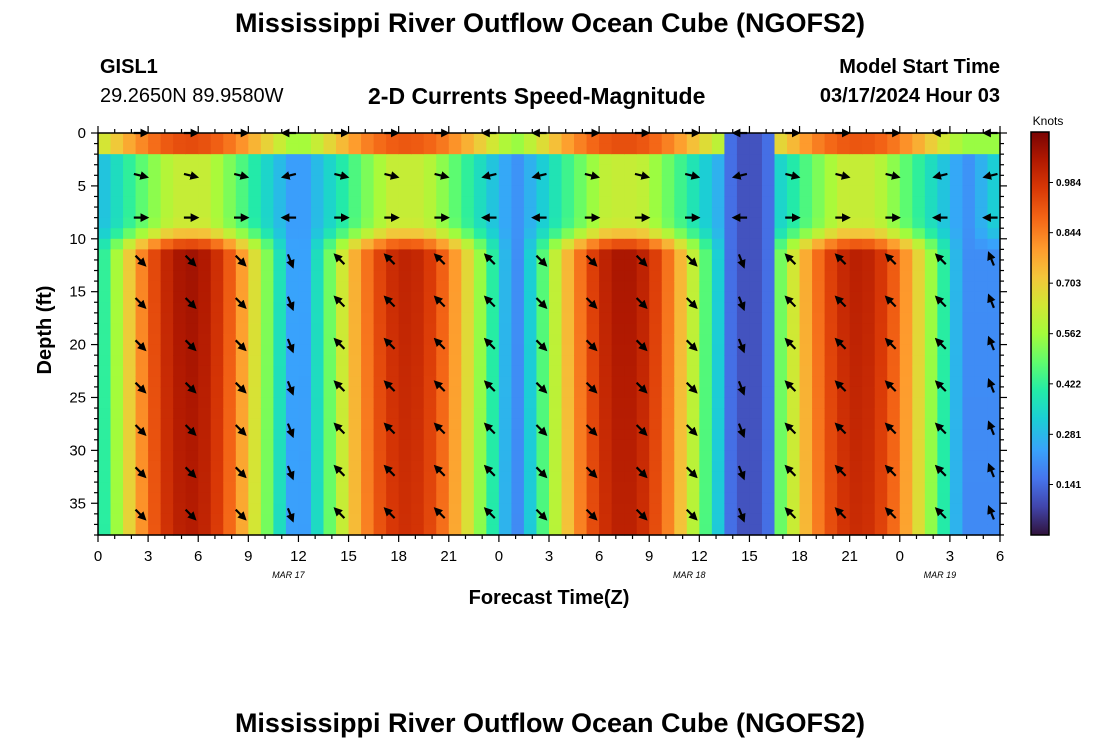 The image size is (1100, 750). I want to click on colorbar-tick-label: 0.562, so click(1068, 334).